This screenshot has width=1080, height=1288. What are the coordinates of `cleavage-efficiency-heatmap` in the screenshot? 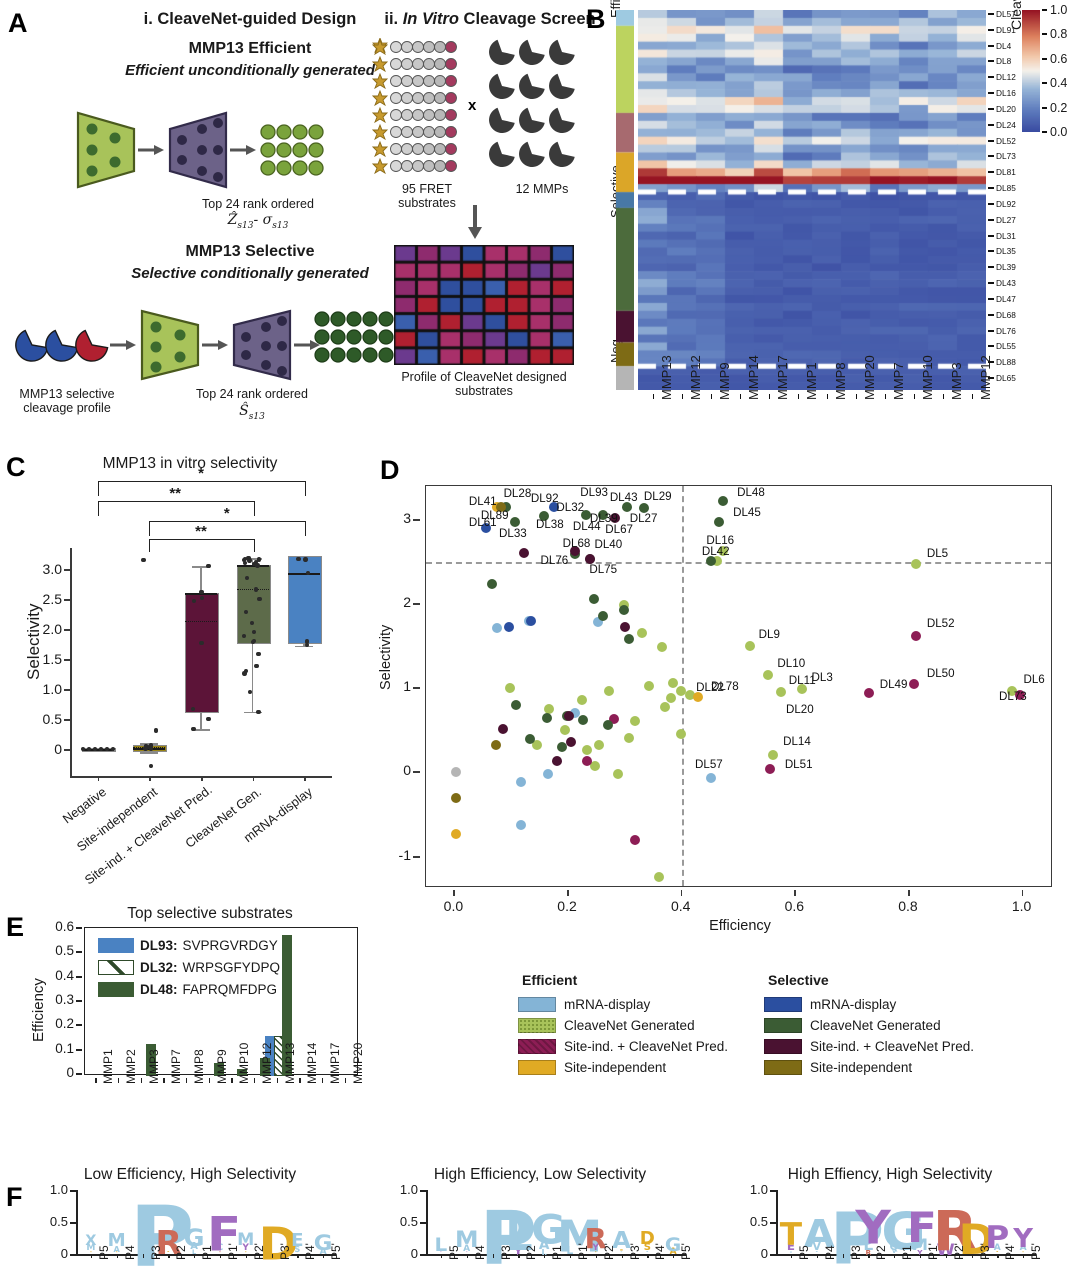 It's located at (812, 200).